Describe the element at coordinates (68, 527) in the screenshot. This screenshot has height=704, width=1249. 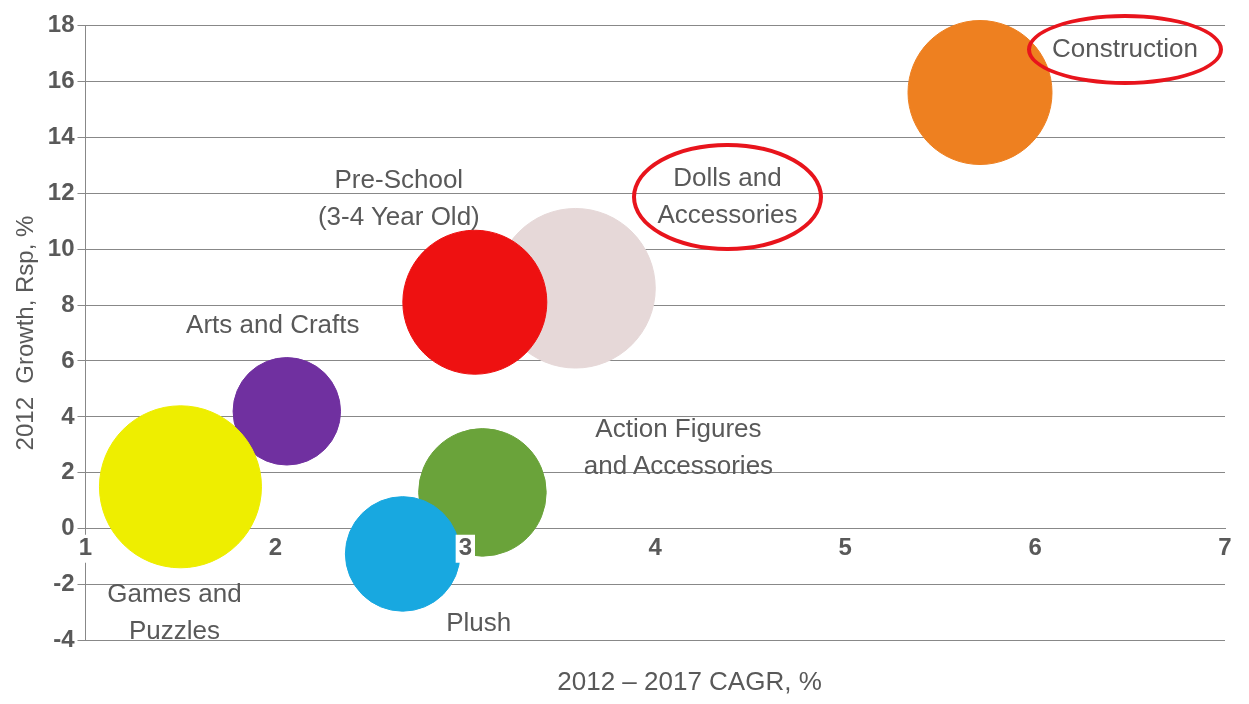
I see `y-tick-label: 0` at that location.